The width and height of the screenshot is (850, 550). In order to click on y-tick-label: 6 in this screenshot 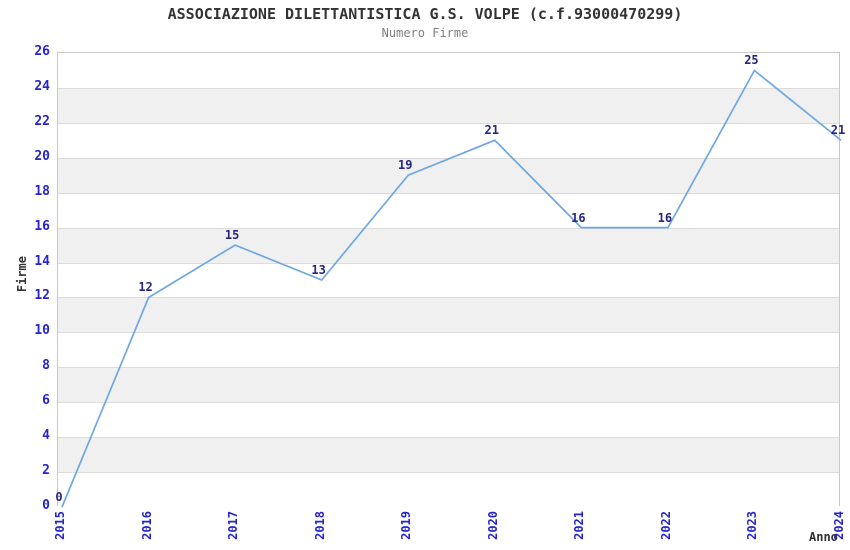, I will do `click(46, 401)`.